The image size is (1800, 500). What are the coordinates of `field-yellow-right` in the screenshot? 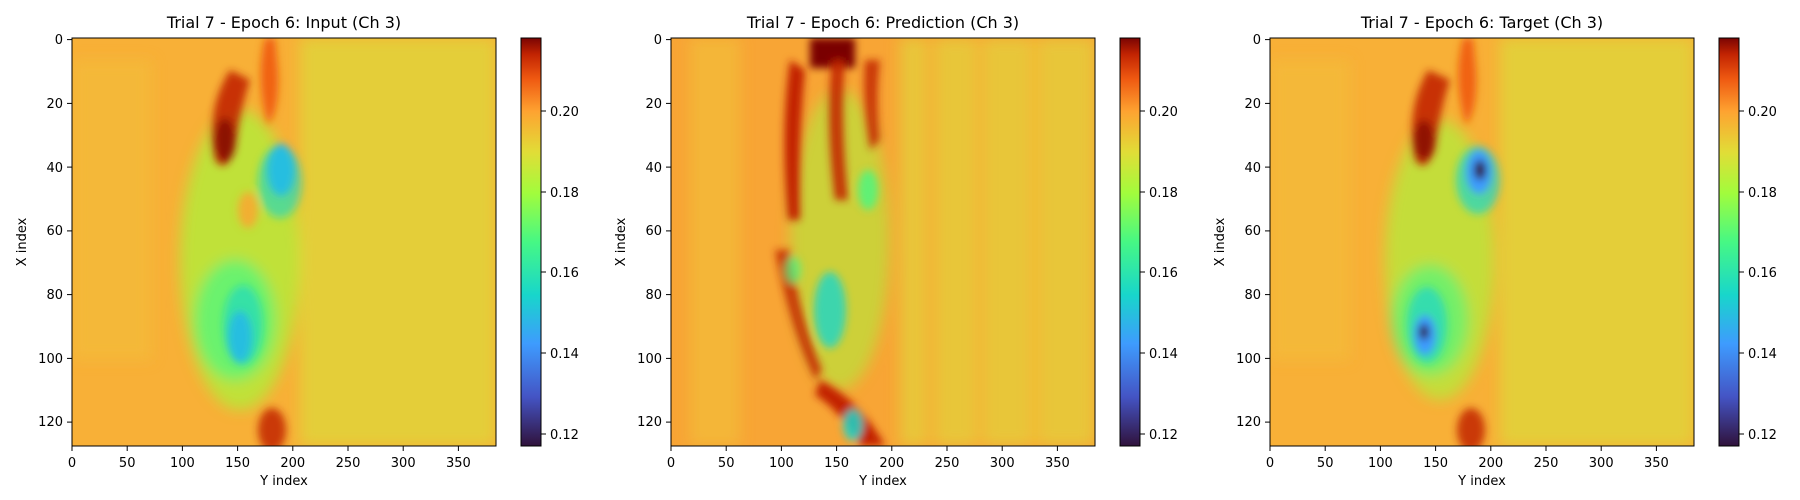 It's located at (398, 242).